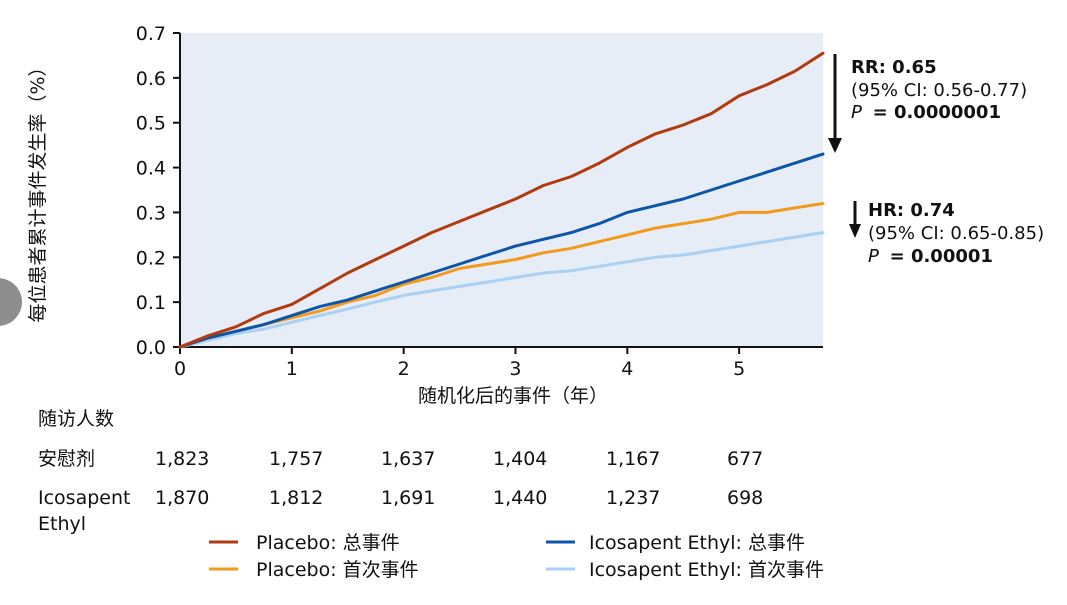 The height and width of the screenshot is (605, 1067). I want to click on followup-cell: 1,404, so click(520, 459).